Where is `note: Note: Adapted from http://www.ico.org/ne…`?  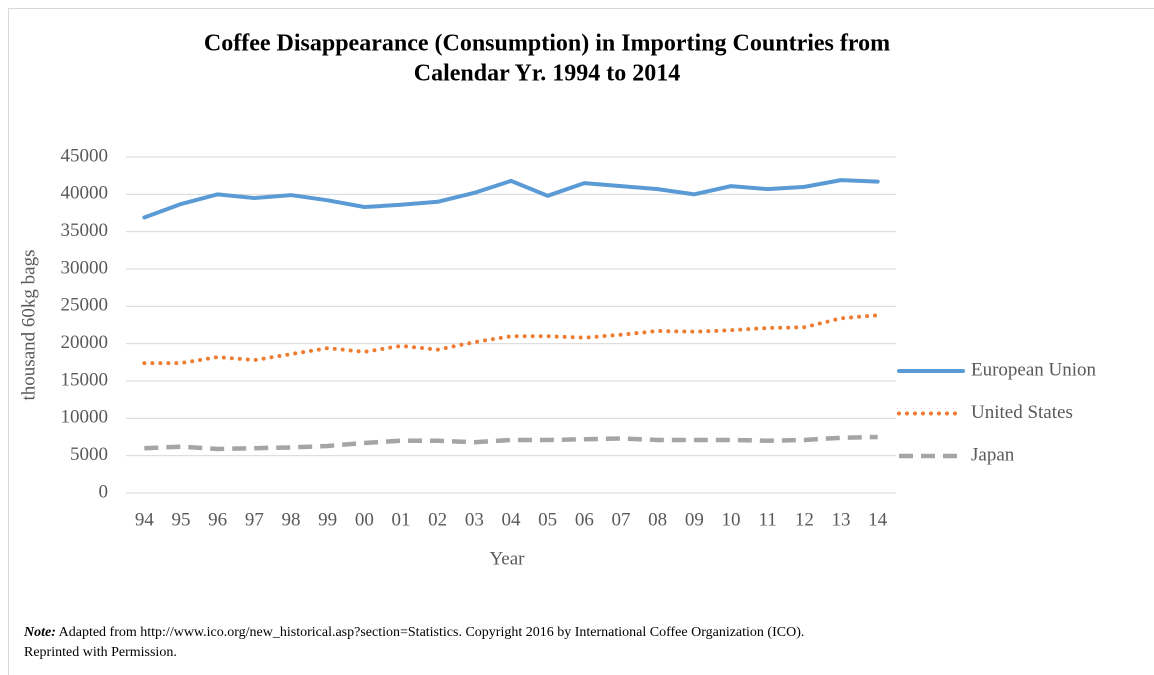 note: Note: Adapted from http://www.ico.org/ne… is located at coordinates (413, 632).